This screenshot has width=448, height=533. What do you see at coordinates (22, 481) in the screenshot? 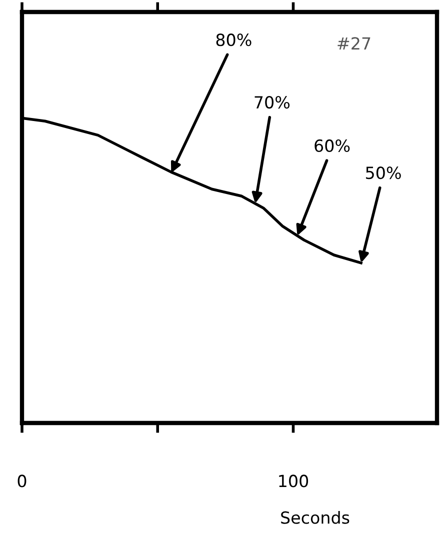
I see `x-tick-label: 0` at bounding box center [22, 481].